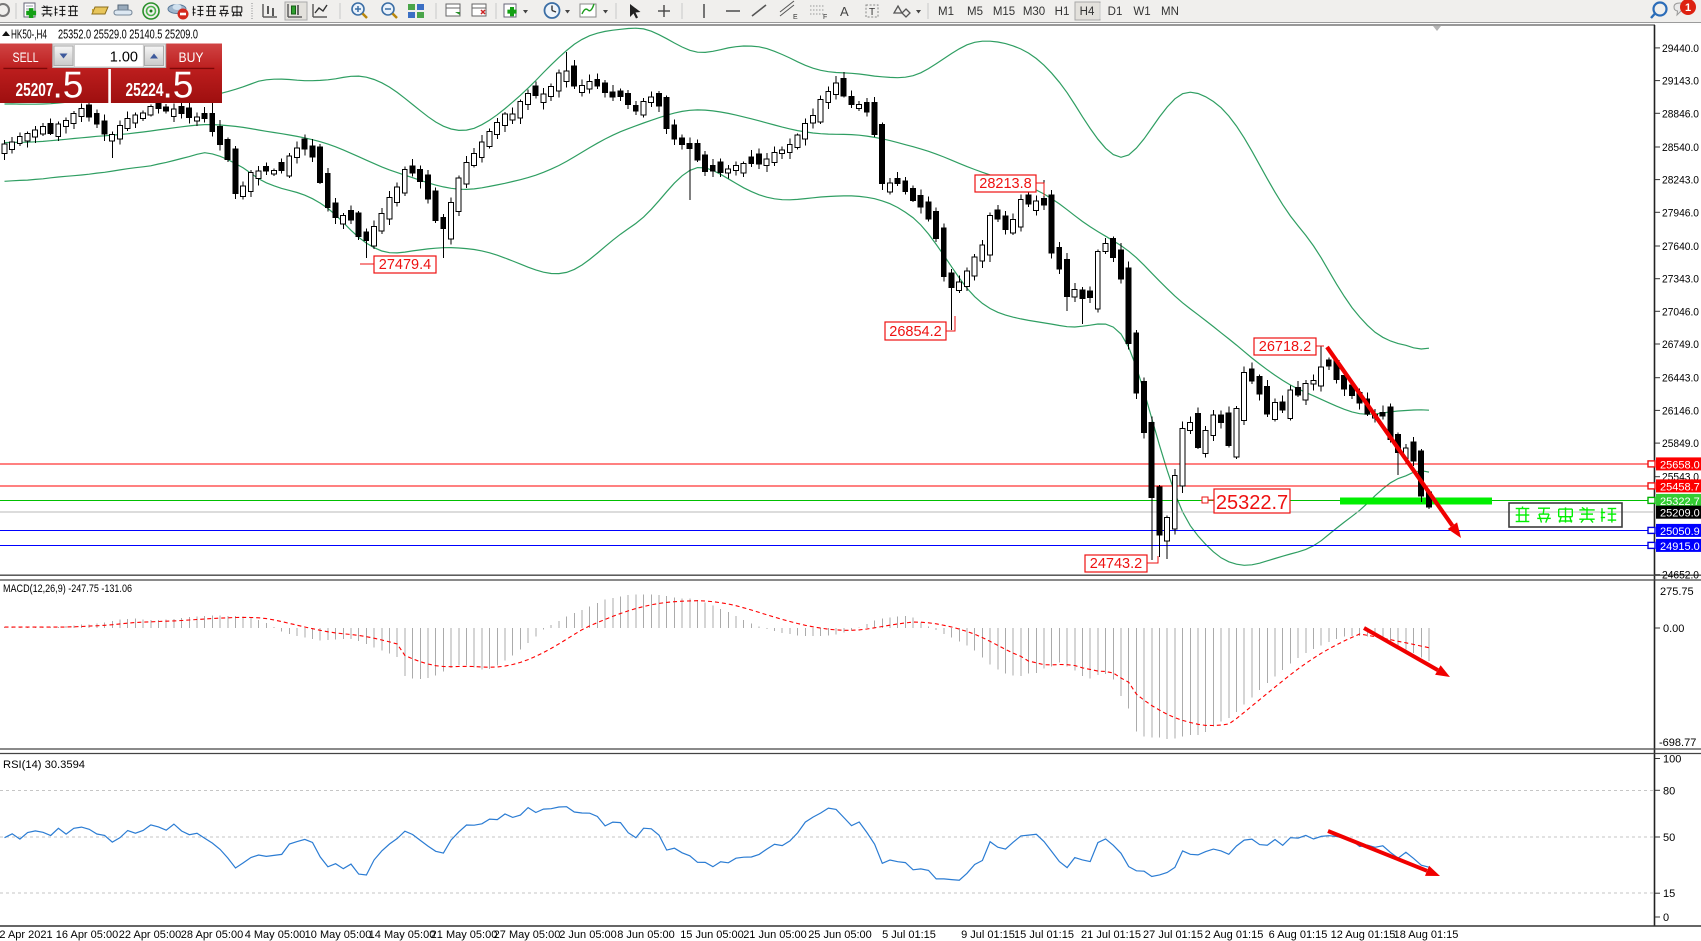  I want to click on svg-text: 25050.9, so click(1680, 532).